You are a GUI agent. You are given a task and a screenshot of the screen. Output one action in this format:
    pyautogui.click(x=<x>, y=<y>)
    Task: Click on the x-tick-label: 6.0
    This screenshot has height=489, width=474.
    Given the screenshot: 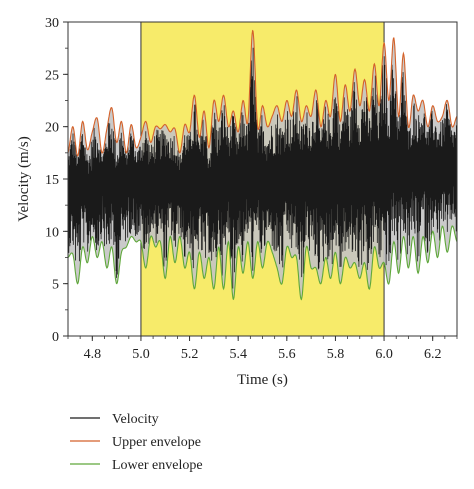 What is the action you would take?
    pyautogui.click(x=384, y=354)
    